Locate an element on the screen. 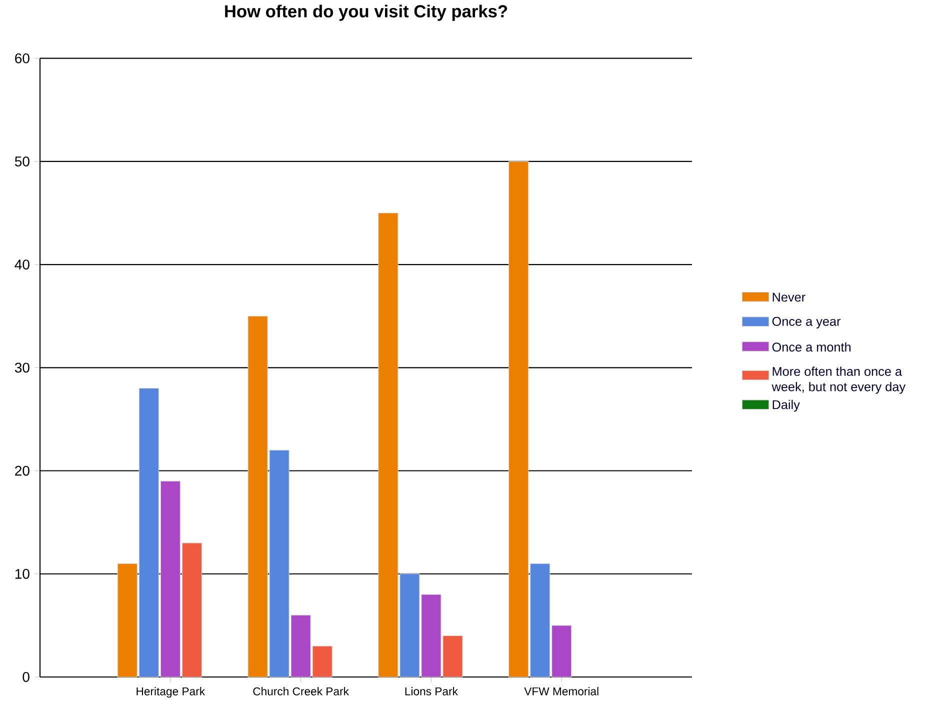 This screenshot has width=925, height=707. y-tick-label: 0 is located at coordinates (26, 677).